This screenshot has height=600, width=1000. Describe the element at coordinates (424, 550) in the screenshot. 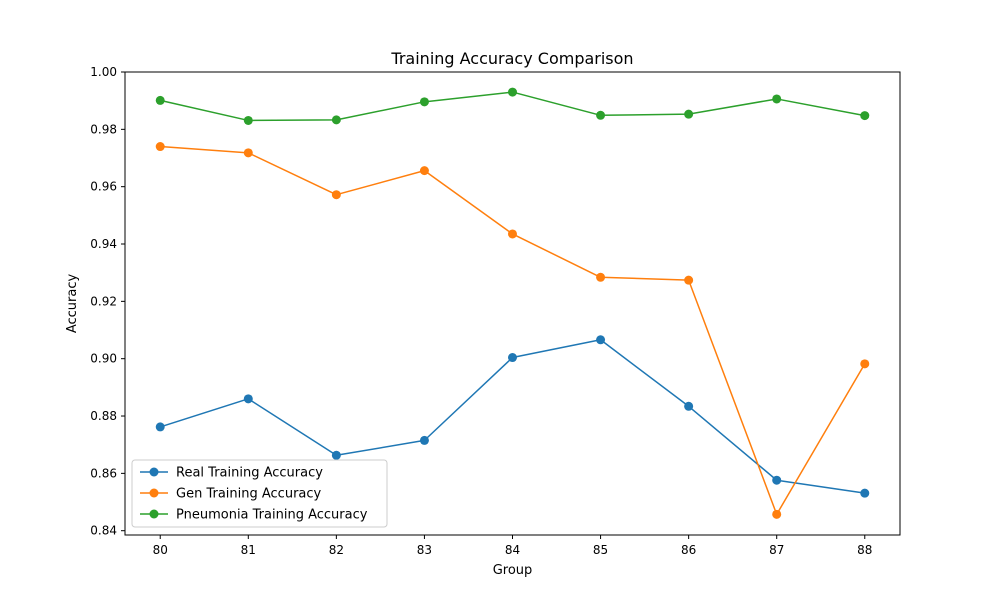

I see `x-tick-label: 83` at that location.